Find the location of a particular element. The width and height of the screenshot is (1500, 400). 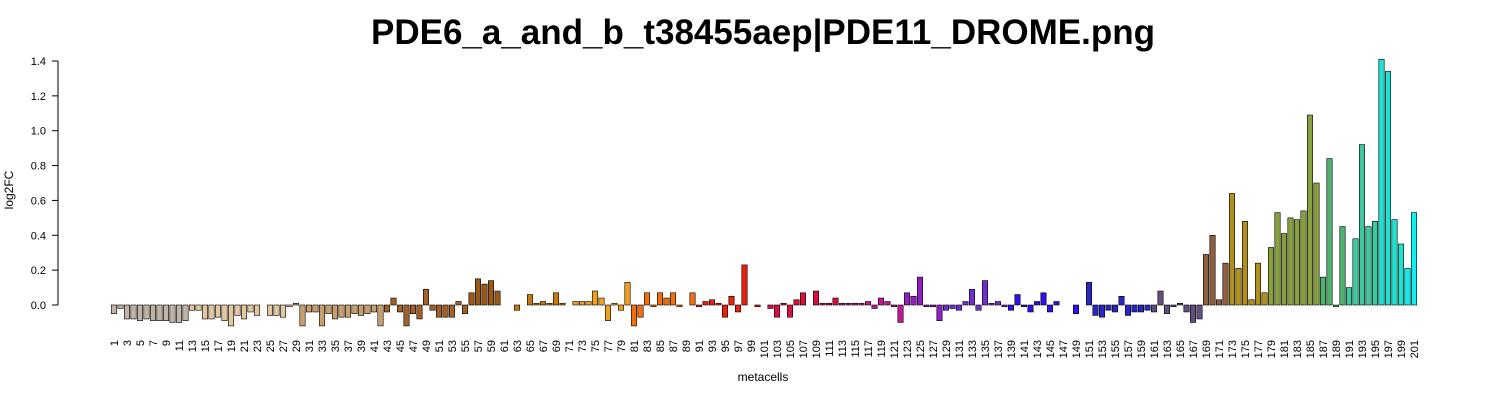

x-tick-label: 11 is located at coordinates (180, 345).